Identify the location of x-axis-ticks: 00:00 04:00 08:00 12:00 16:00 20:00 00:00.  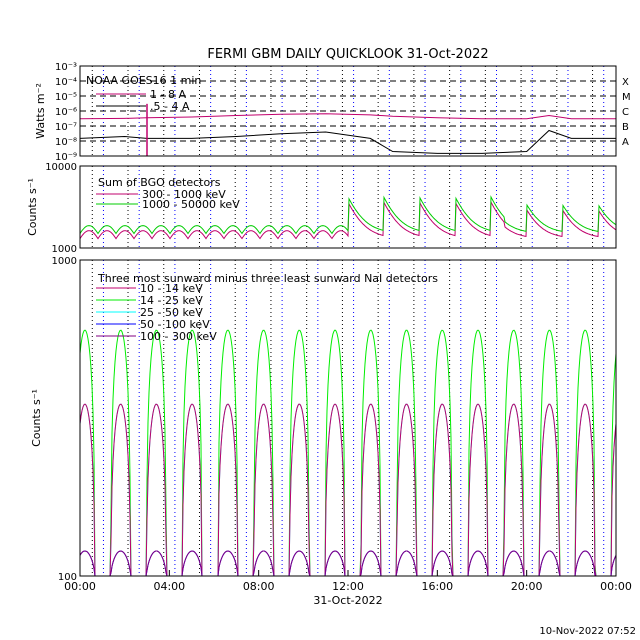
(348, 581).